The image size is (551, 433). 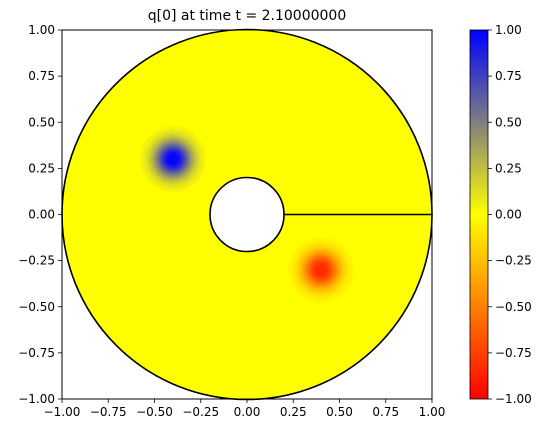 What do you see at coordinates (513, 261) in the screenshot?
I see `colorbar-tick-label: −0.25` at bounding box center [513, 261].